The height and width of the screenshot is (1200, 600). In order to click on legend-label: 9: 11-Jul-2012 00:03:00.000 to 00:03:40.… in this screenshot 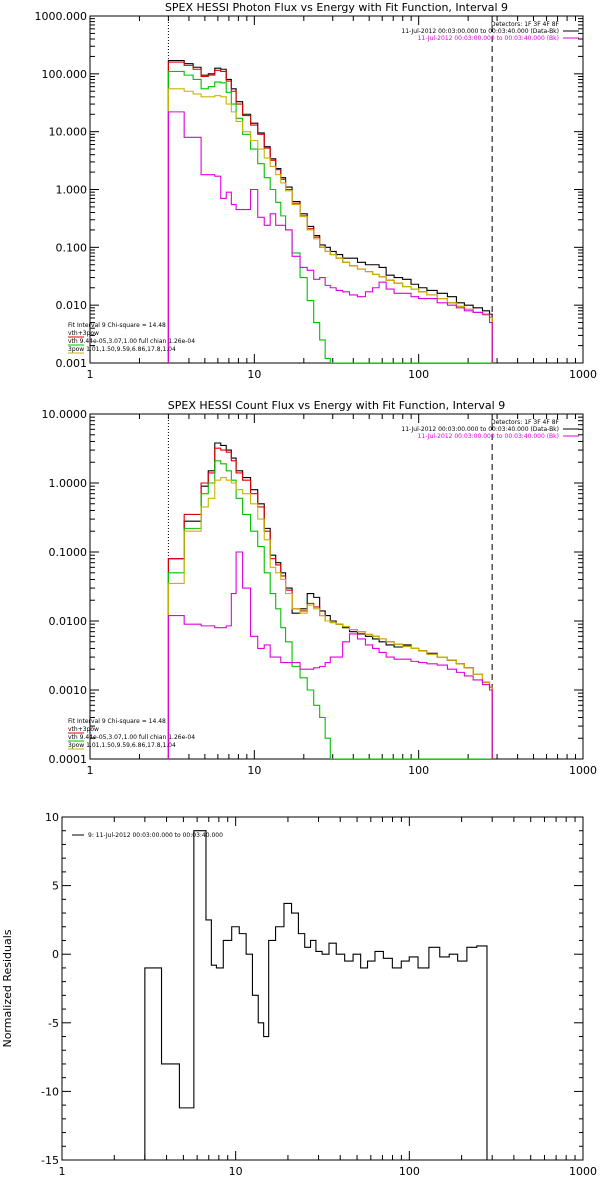, I will do `click(155, 835)`.